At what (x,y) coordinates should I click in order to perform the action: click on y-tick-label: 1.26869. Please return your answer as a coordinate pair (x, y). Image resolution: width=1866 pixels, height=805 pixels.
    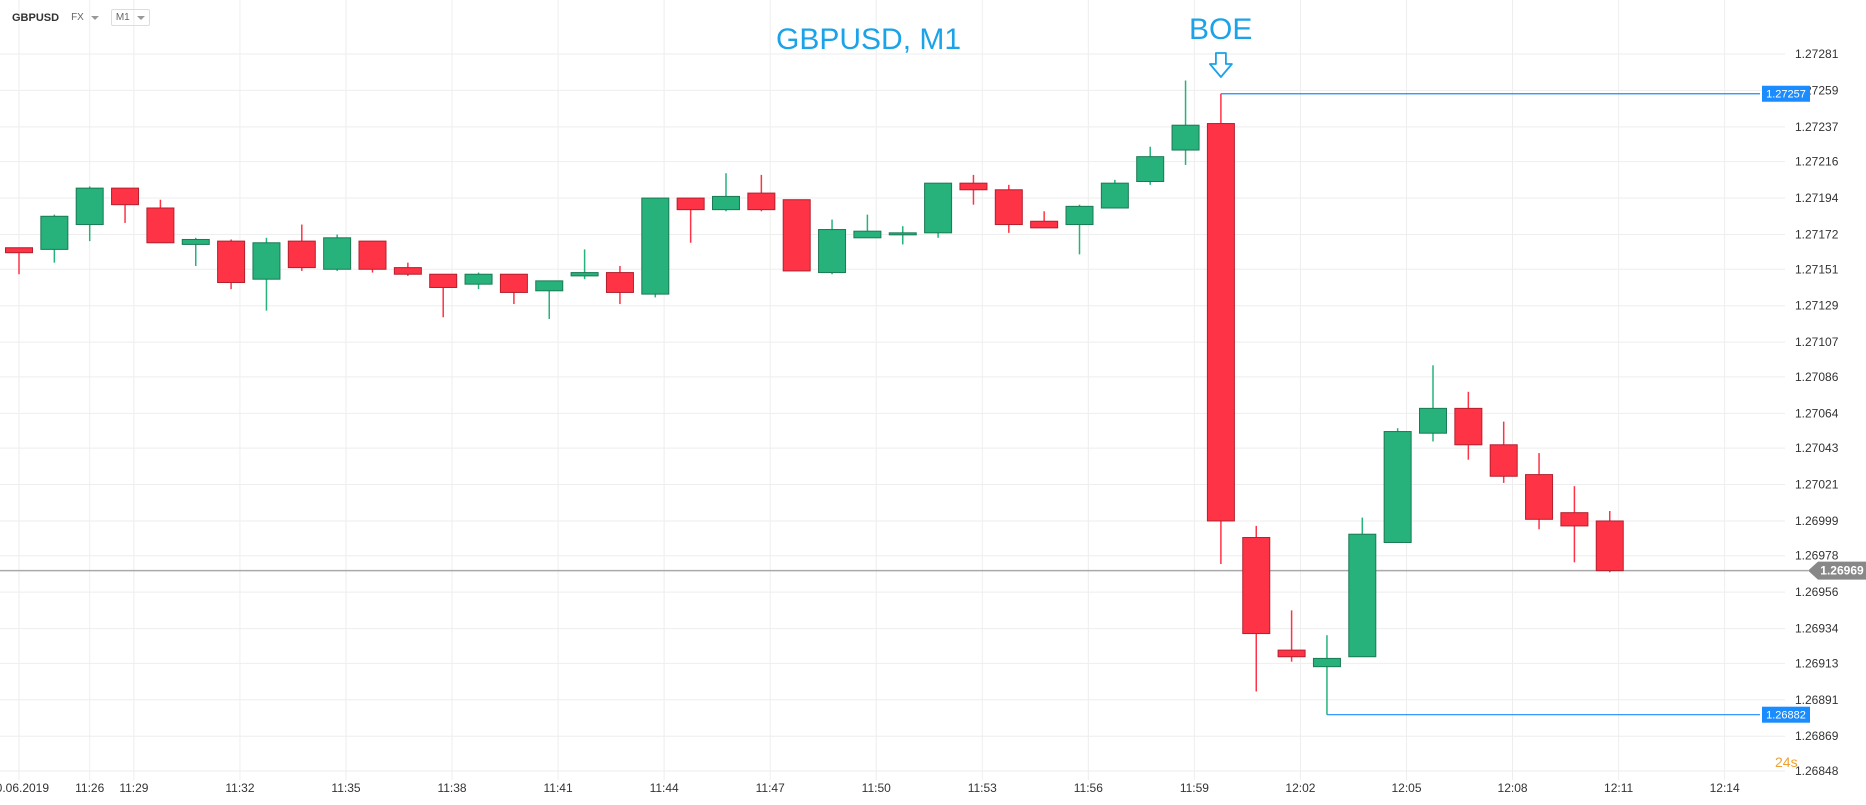
    Looking at the image, I should click on (1817, 736).